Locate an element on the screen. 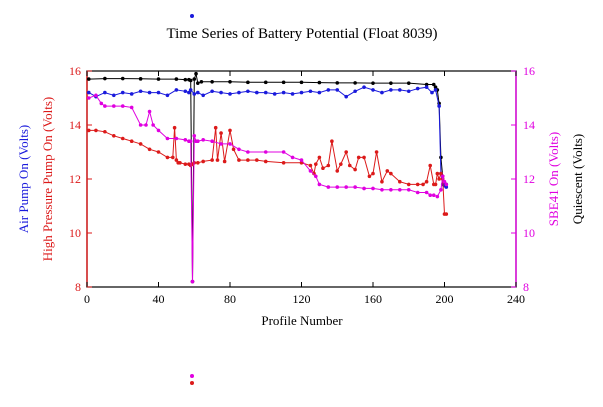 The height and width of the screenshot is (407, 603). left-tick-label: 12 is located at coordinates (75, 179).